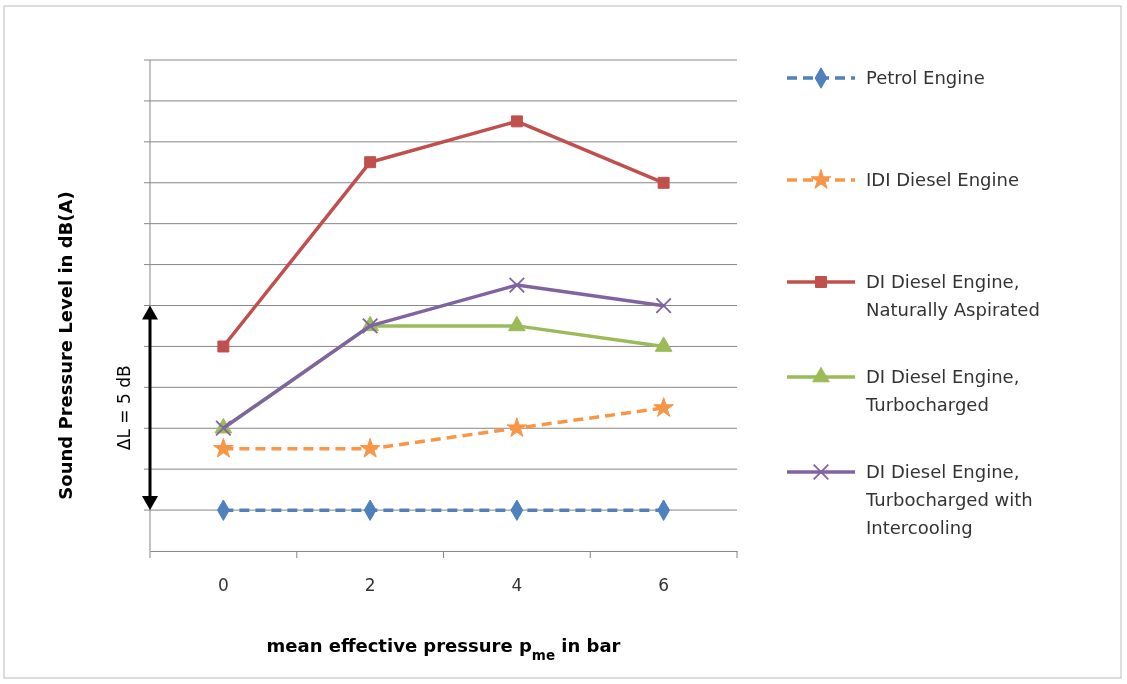  I want to click on x-tick-label: 0, so click(223, 585).